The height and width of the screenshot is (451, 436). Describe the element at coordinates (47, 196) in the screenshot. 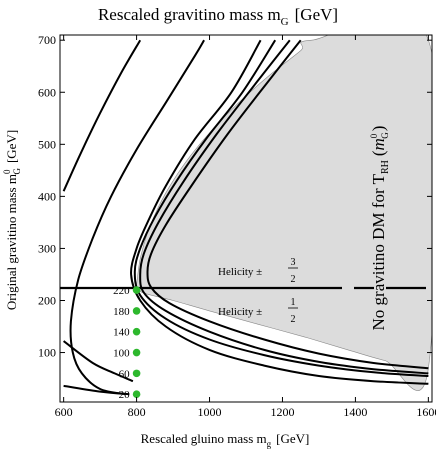

I see `y-tick-label-400: 400` at that location.